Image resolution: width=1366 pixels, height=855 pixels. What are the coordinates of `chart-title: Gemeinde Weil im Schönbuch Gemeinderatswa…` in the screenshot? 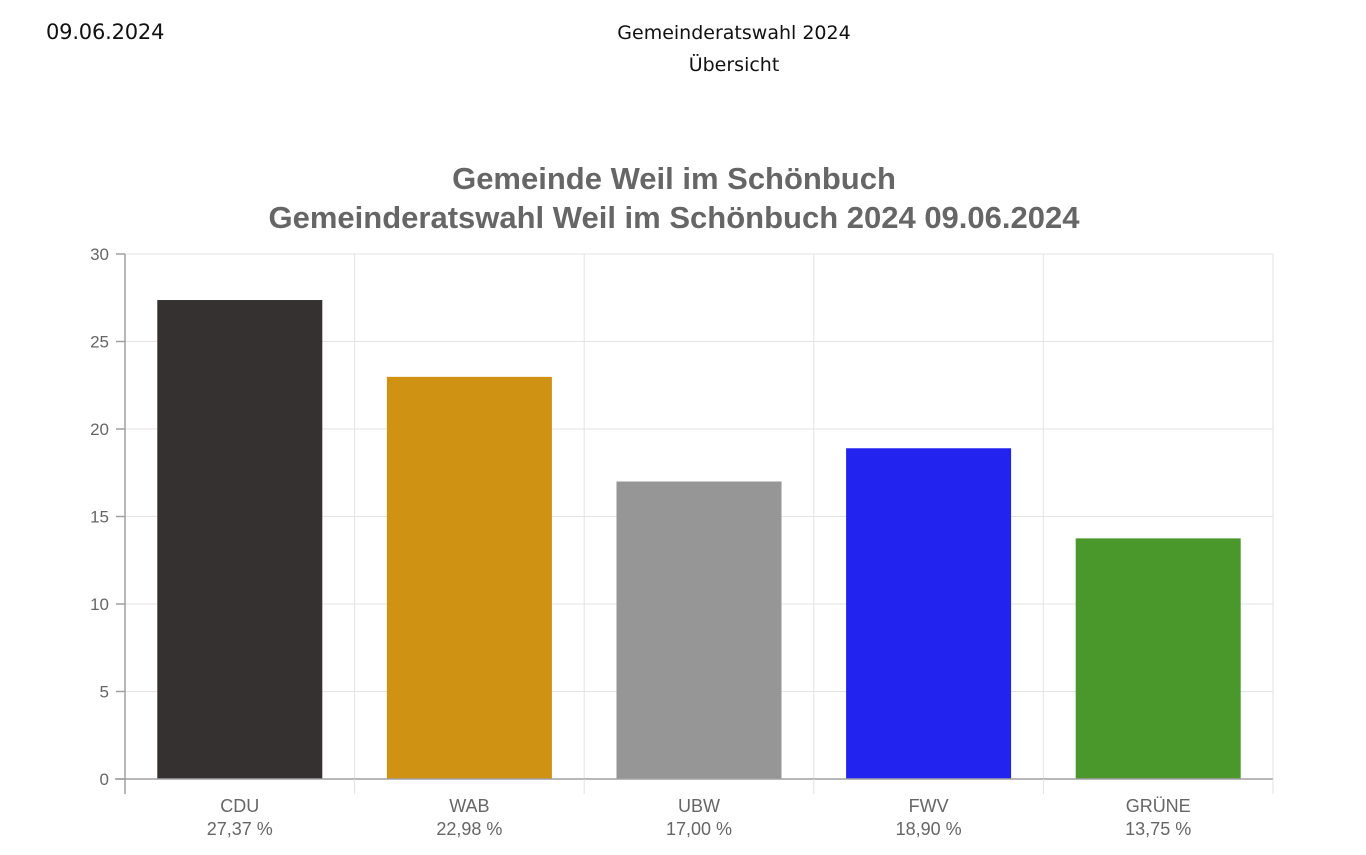 It's located at (675, 198).